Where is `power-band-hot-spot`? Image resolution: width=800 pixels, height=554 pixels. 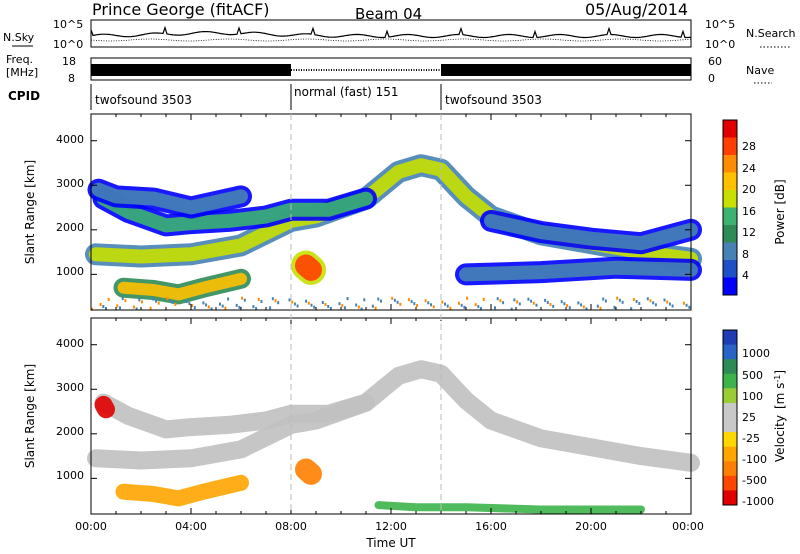 power-band-hot-spot is located at coordinates (308, 267).